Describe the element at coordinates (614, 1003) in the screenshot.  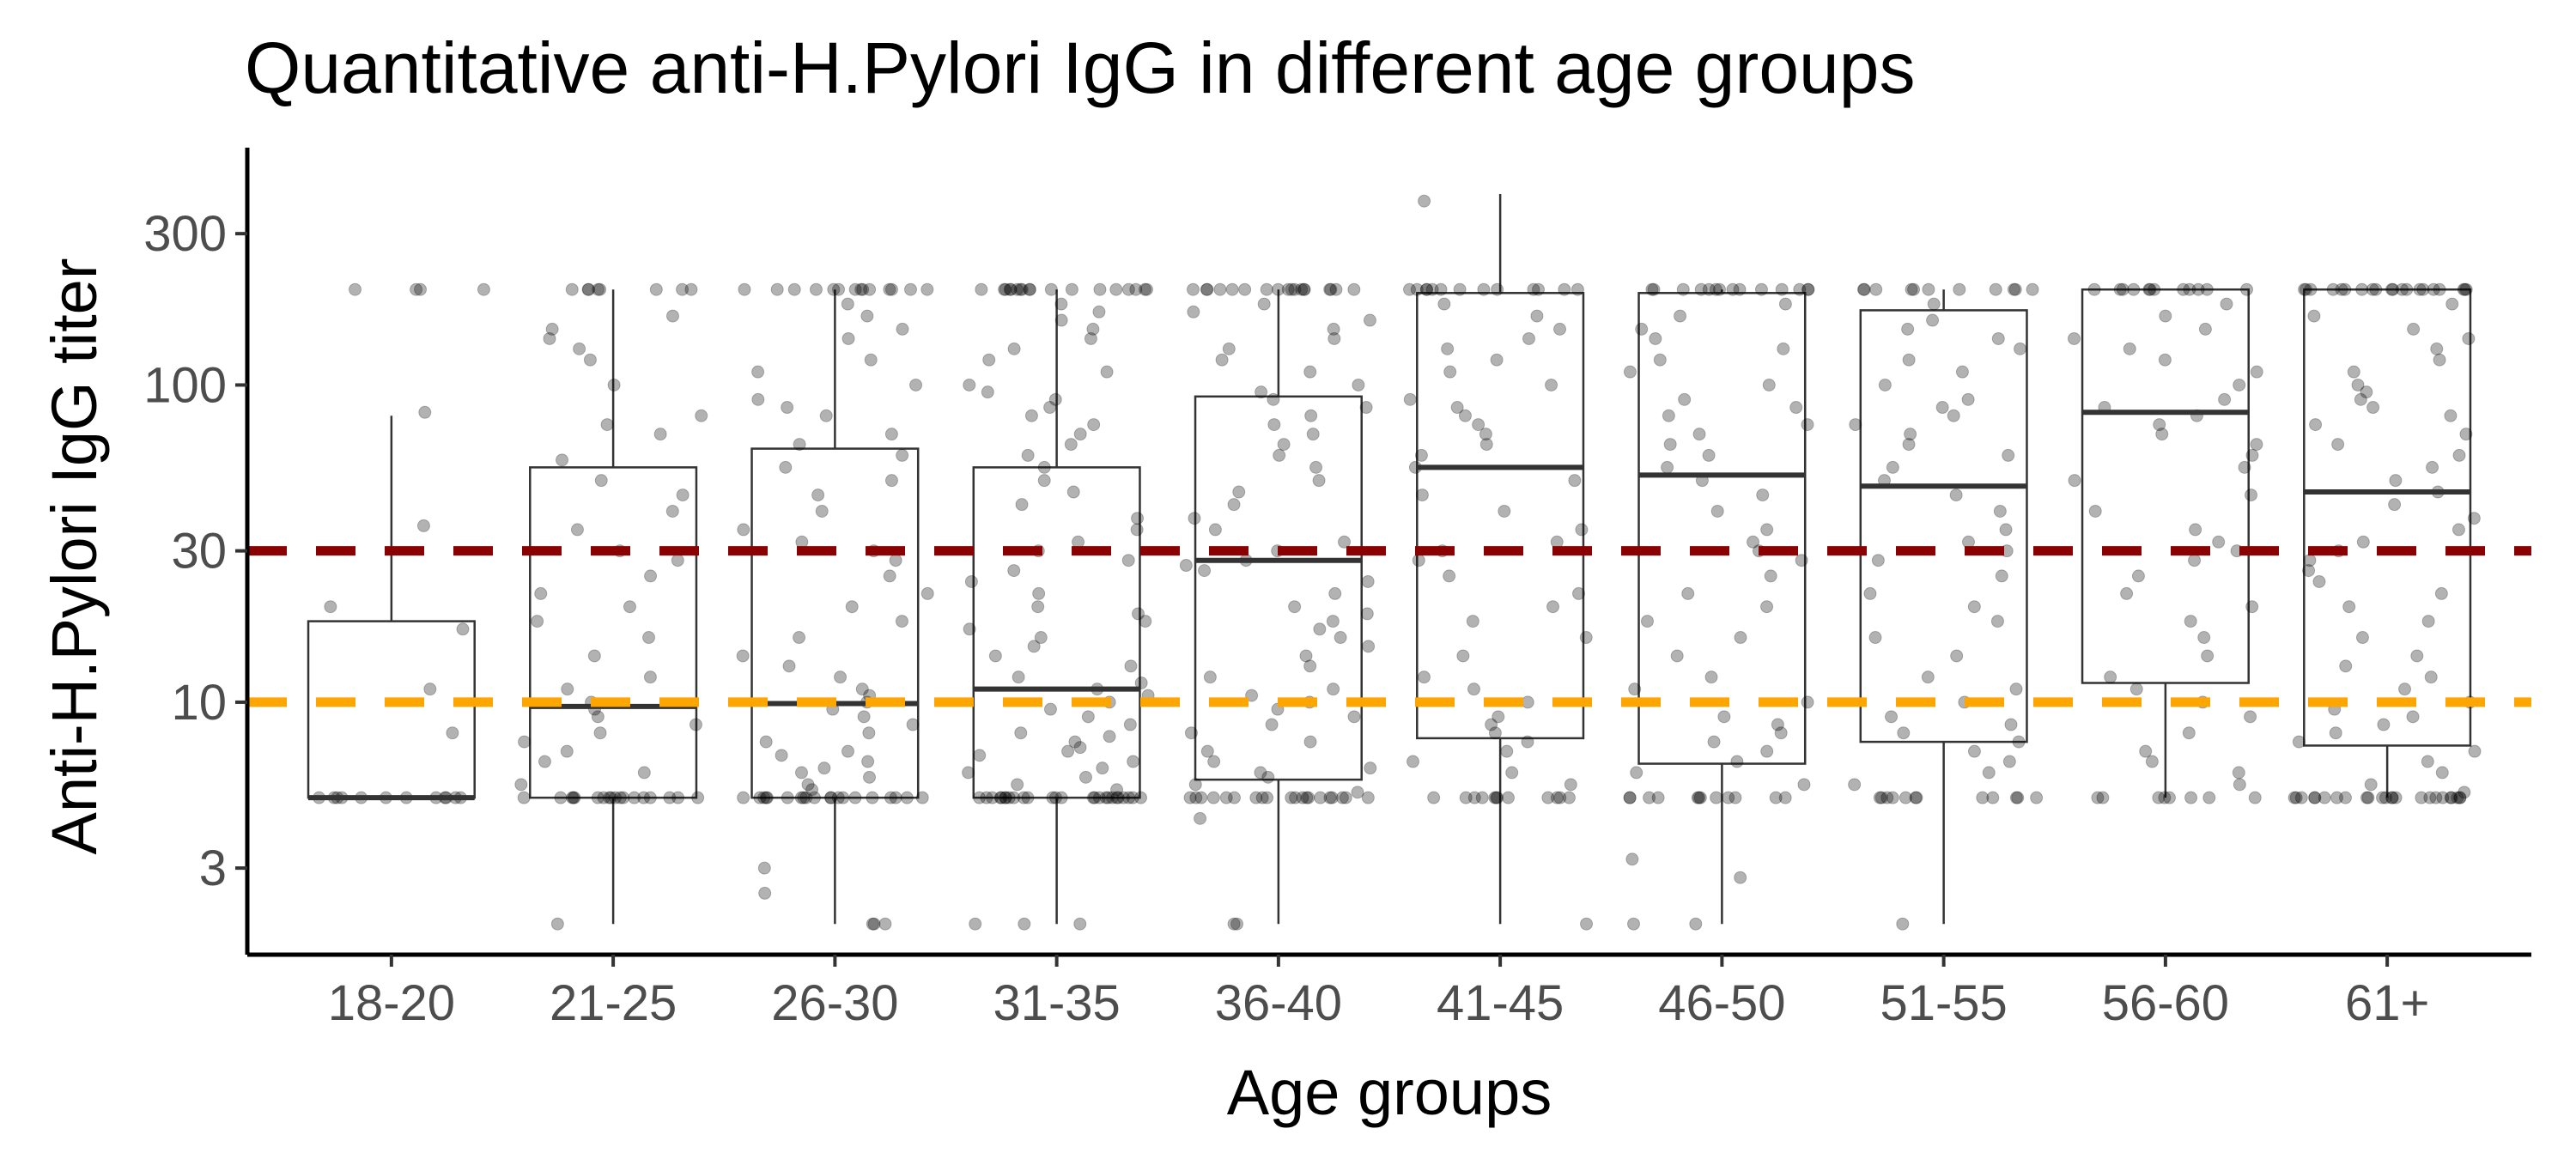
I see `x-tick-label: 21-25` at that location.